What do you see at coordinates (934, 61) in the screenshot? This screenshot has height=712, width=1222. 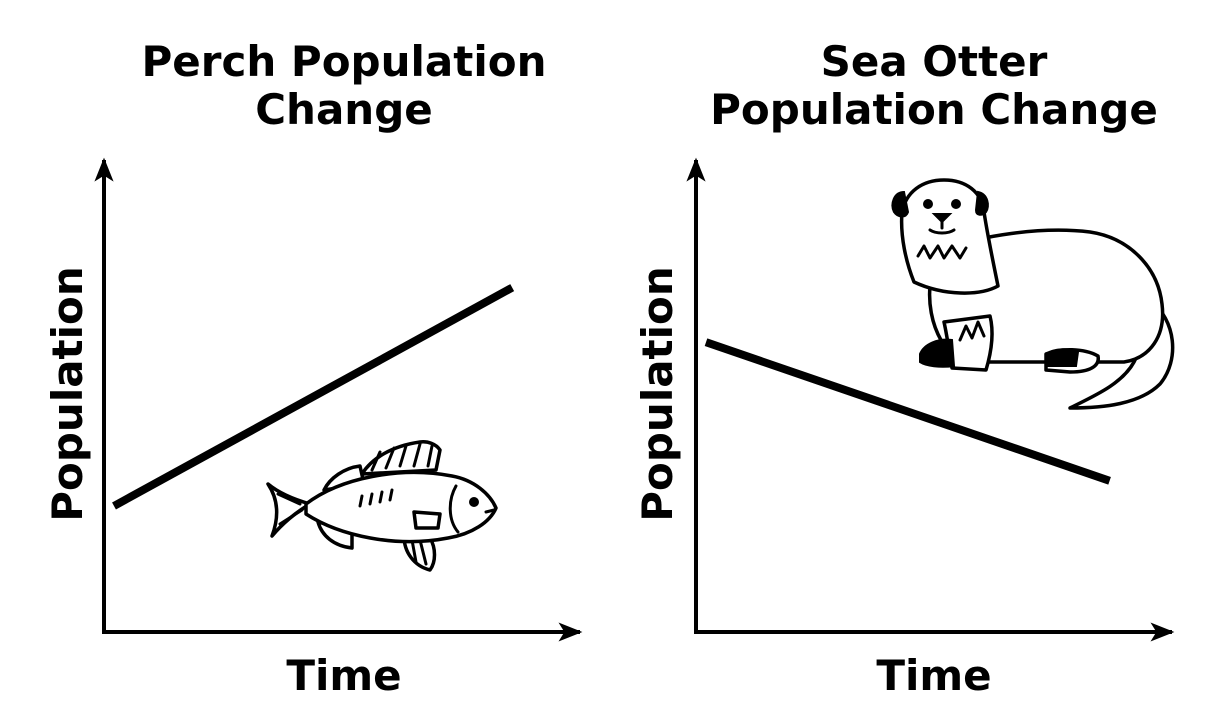 I see `chart-title-line-1: Sea Otter` at bounding box center [934, 61].